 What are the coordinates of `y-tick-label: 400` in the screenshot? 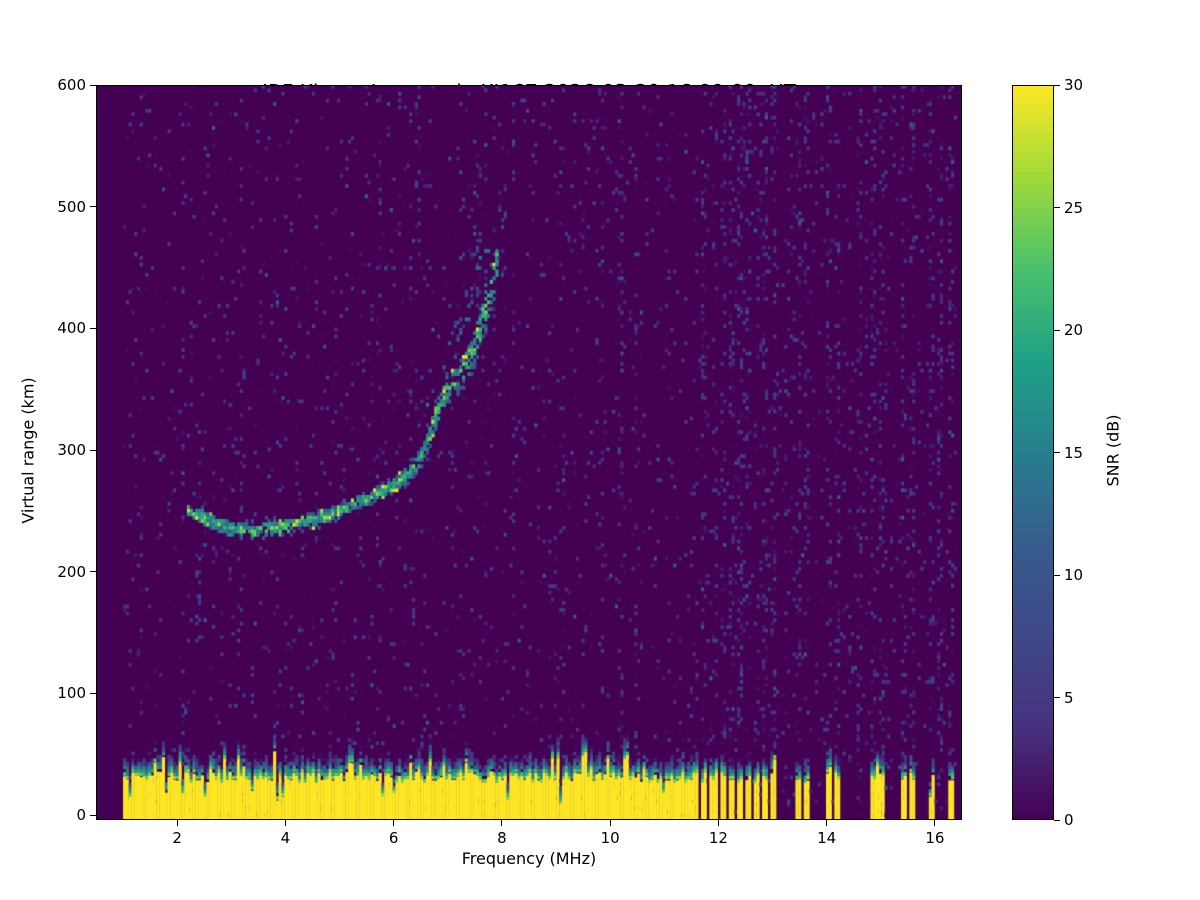 It's located at (71, 328).